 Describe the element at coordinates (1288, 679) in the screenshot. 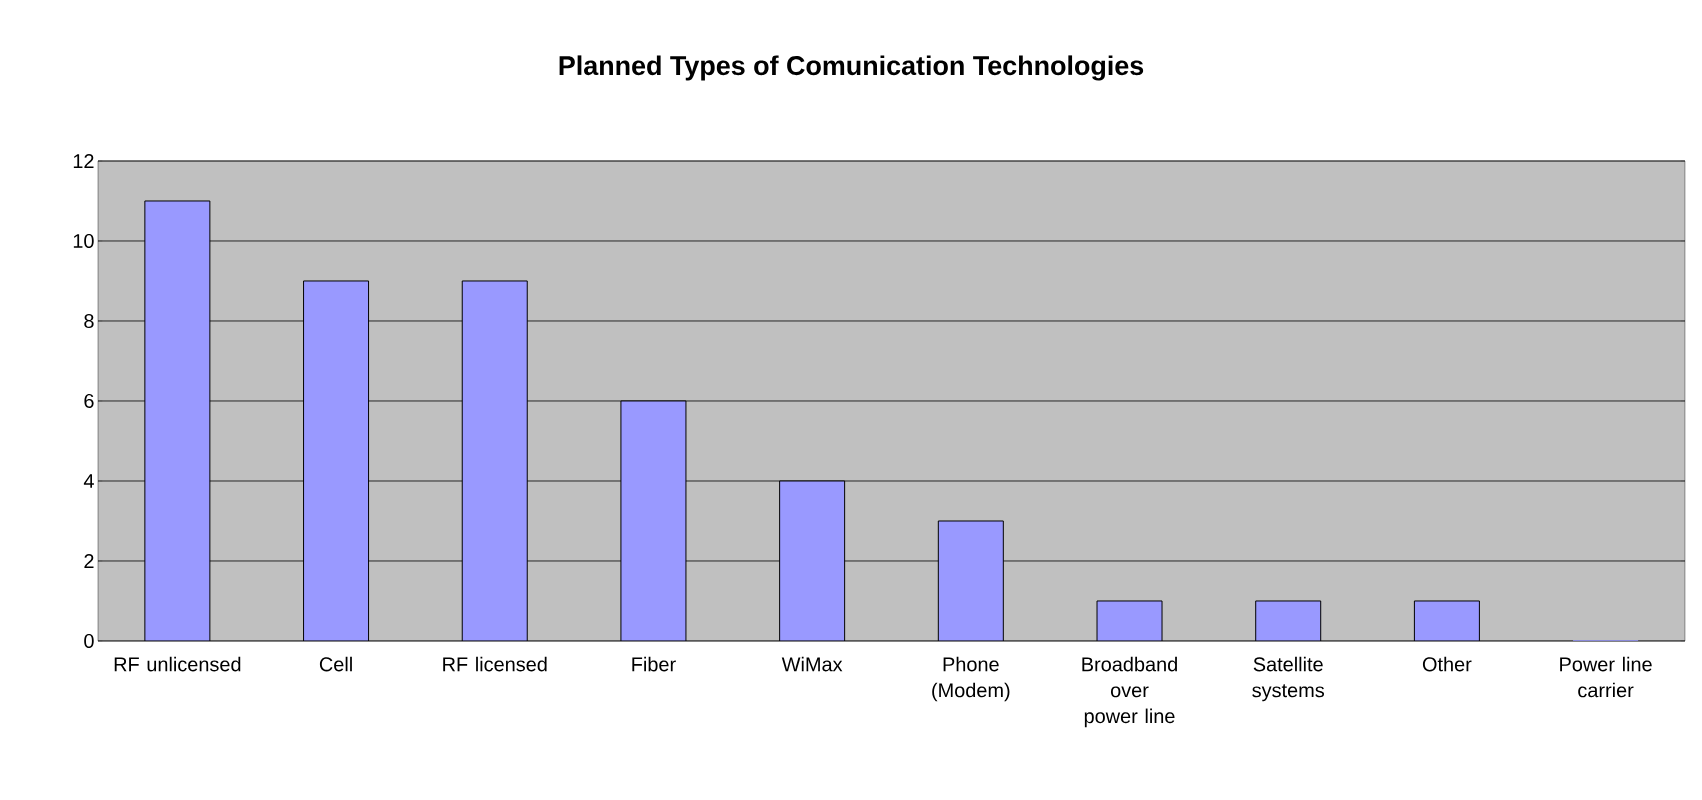

I see `x-tick-label: Satellite systems` at that location.